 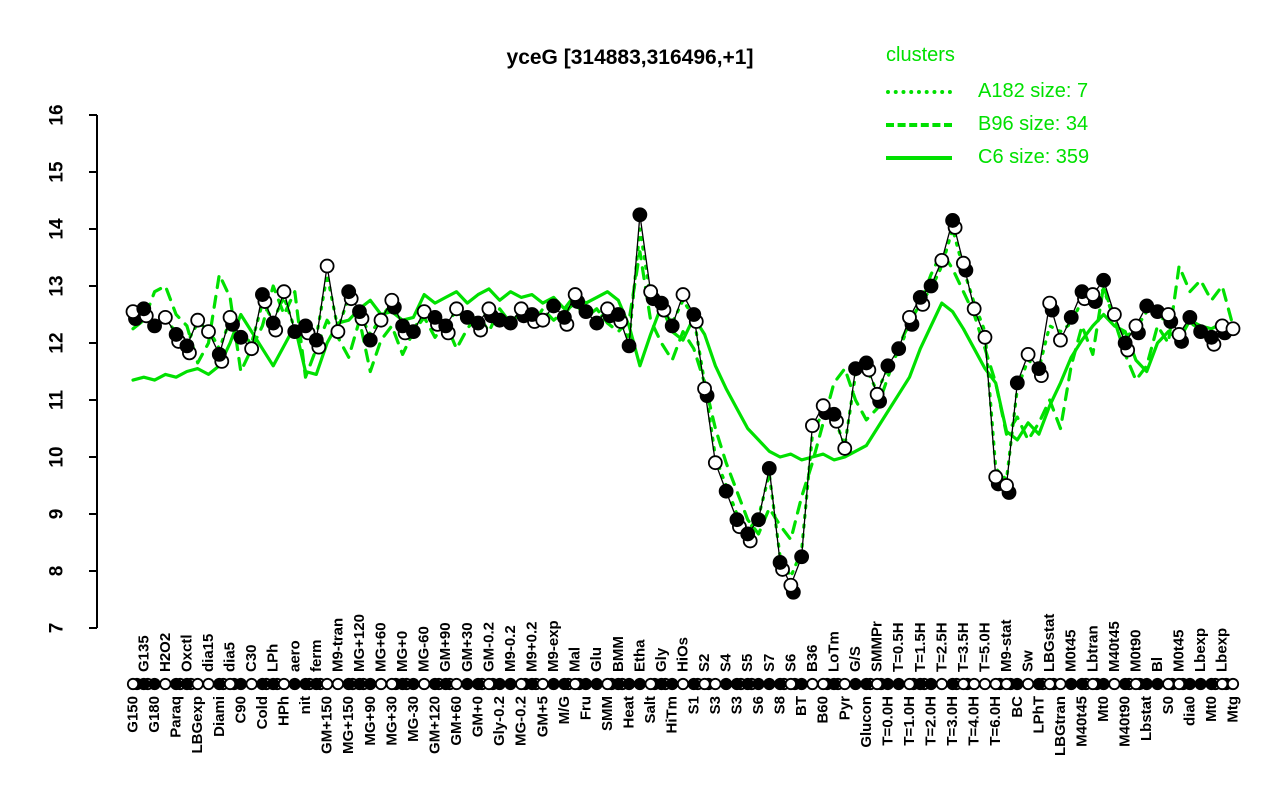 I want to click on x-tick-label: G135, so click(x=143, y=653).